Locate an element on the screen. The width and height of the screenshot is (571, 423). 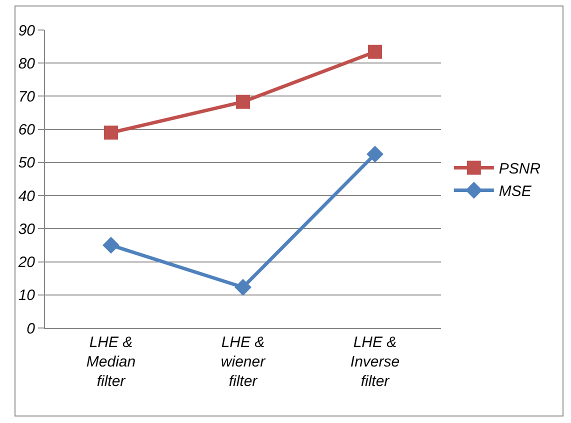
y-tick-label: 40 is located at coordinates (27, 196).